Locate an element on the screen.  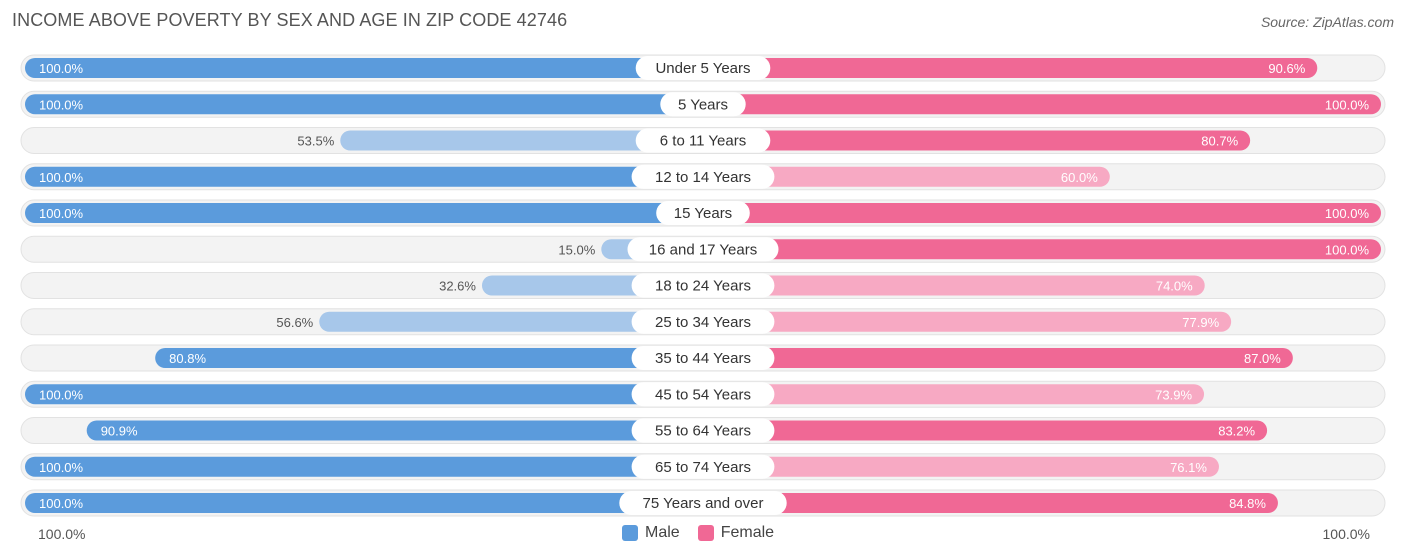
category-label: 55 to 64 Years is located at coordinates (703, 431).